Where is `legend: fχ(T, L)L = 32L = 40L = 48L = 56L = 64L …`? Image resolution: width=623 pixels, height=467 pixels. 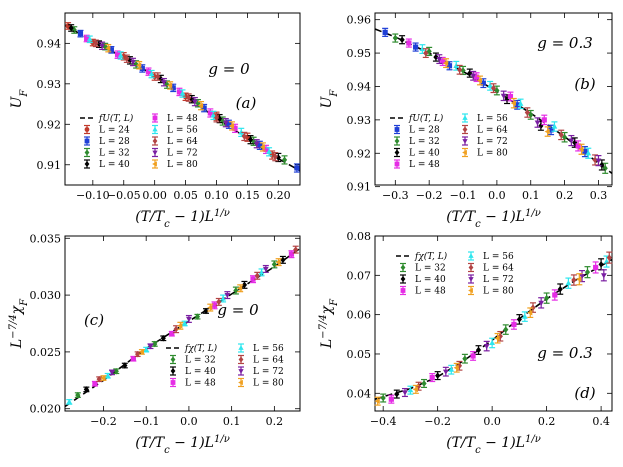
legend: fχ(T, L)L = 32L = 40L = 48L = 56L = 64L … is located at coordinates (225, 366).